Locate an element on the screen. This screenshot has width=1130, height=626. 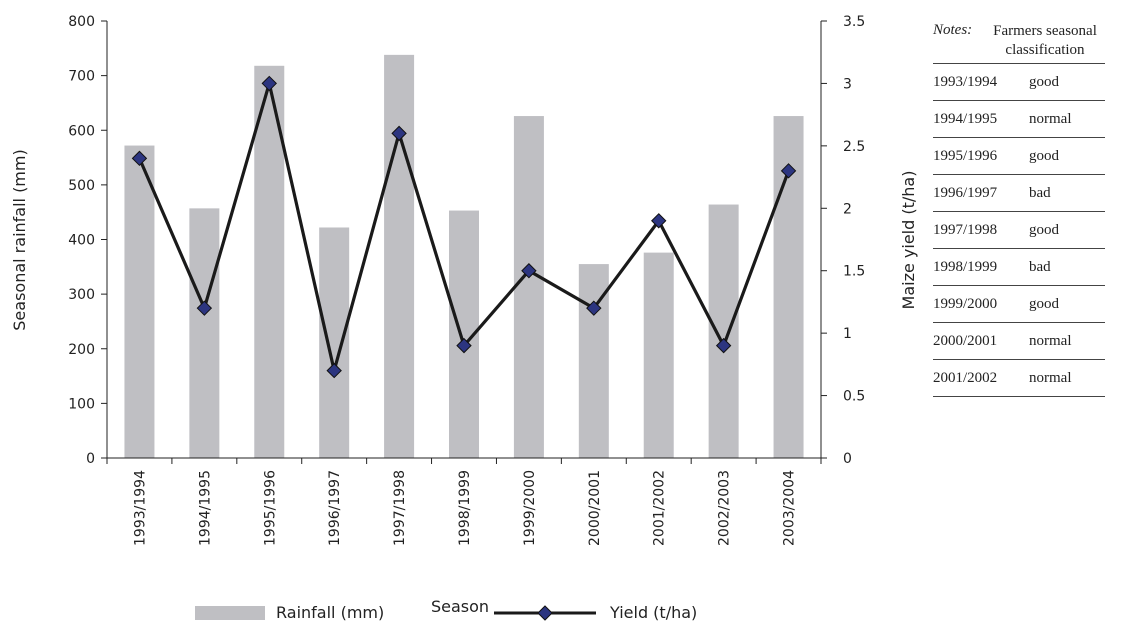
left-tick-label: 100 is located at coordinates (81, 404).